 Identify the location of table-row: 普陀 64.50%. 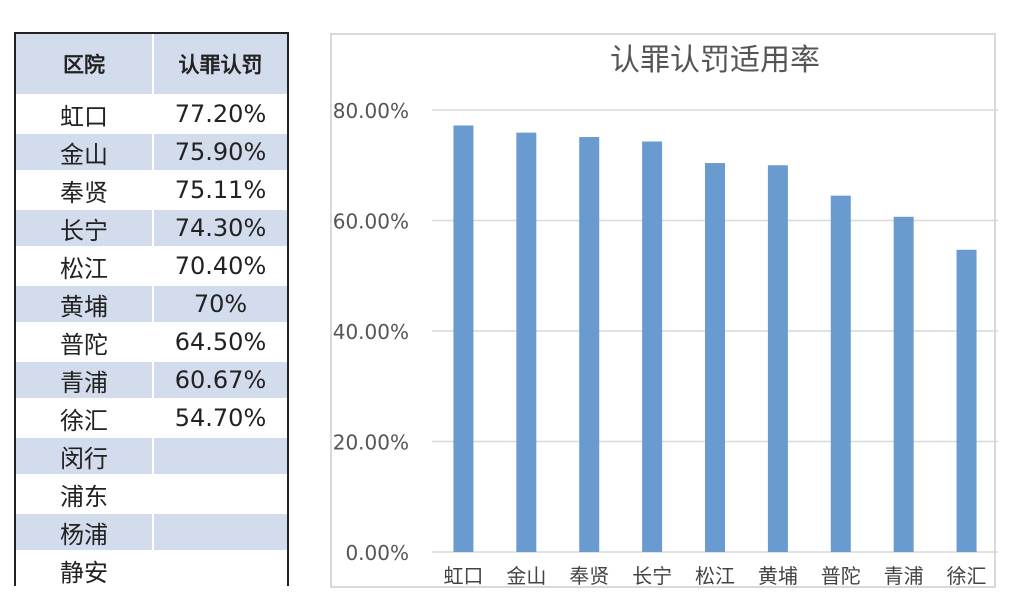
(151, 342).